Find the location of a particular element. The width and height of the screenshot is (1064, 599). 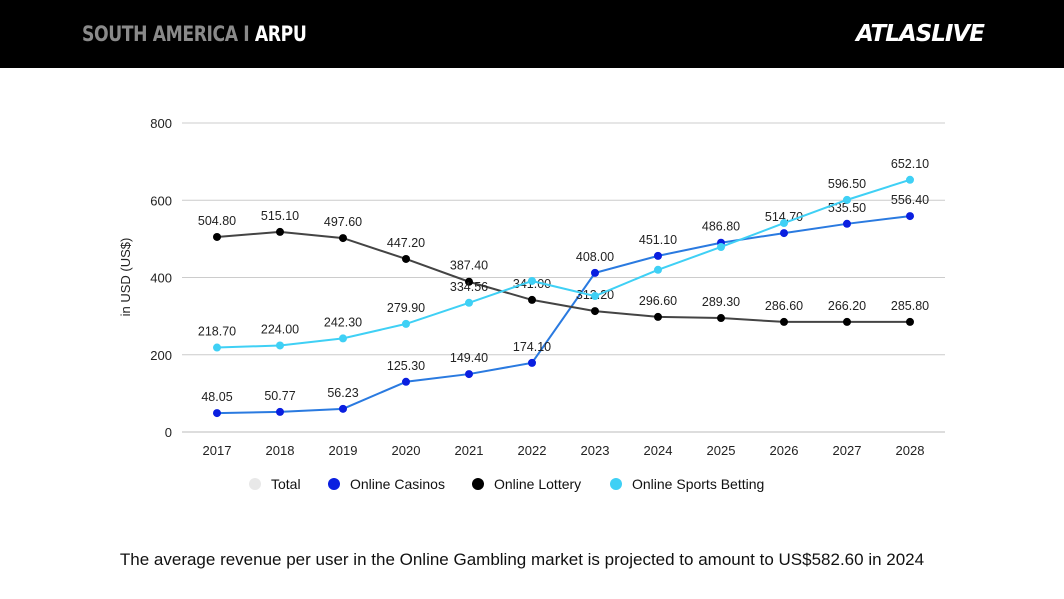

online-casinos-data-label: 174.10 is located at coordinates (532, 347).